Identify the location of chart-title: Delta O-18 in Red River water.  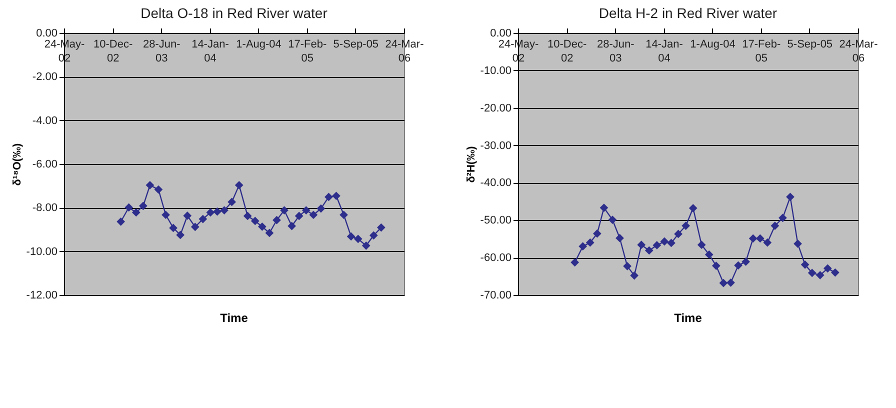
(234, 13).